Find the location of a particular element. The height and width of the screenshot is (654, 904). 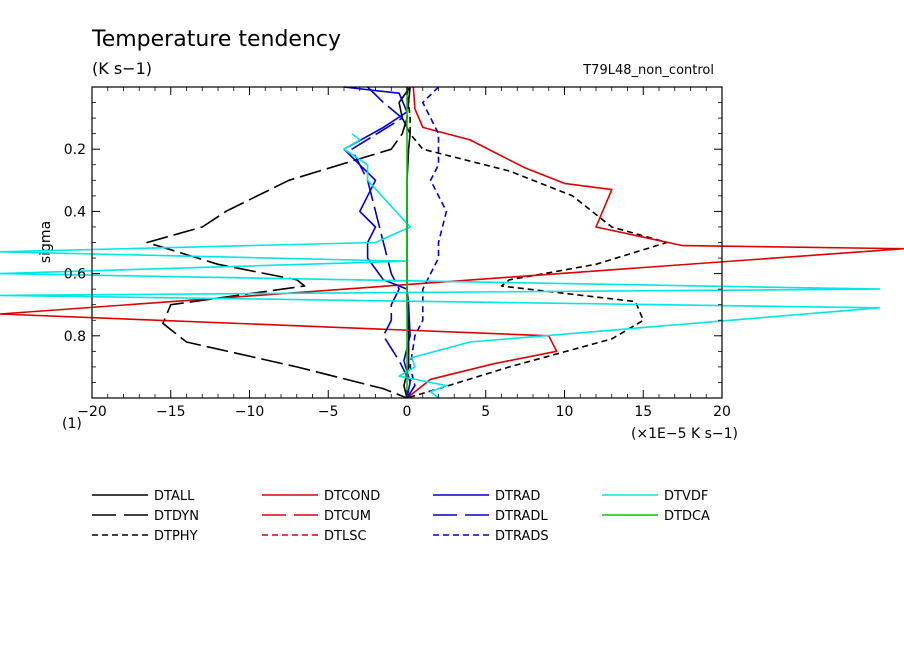

legend-label-dtdca: DTDCA is located at coordinates (687, 516).